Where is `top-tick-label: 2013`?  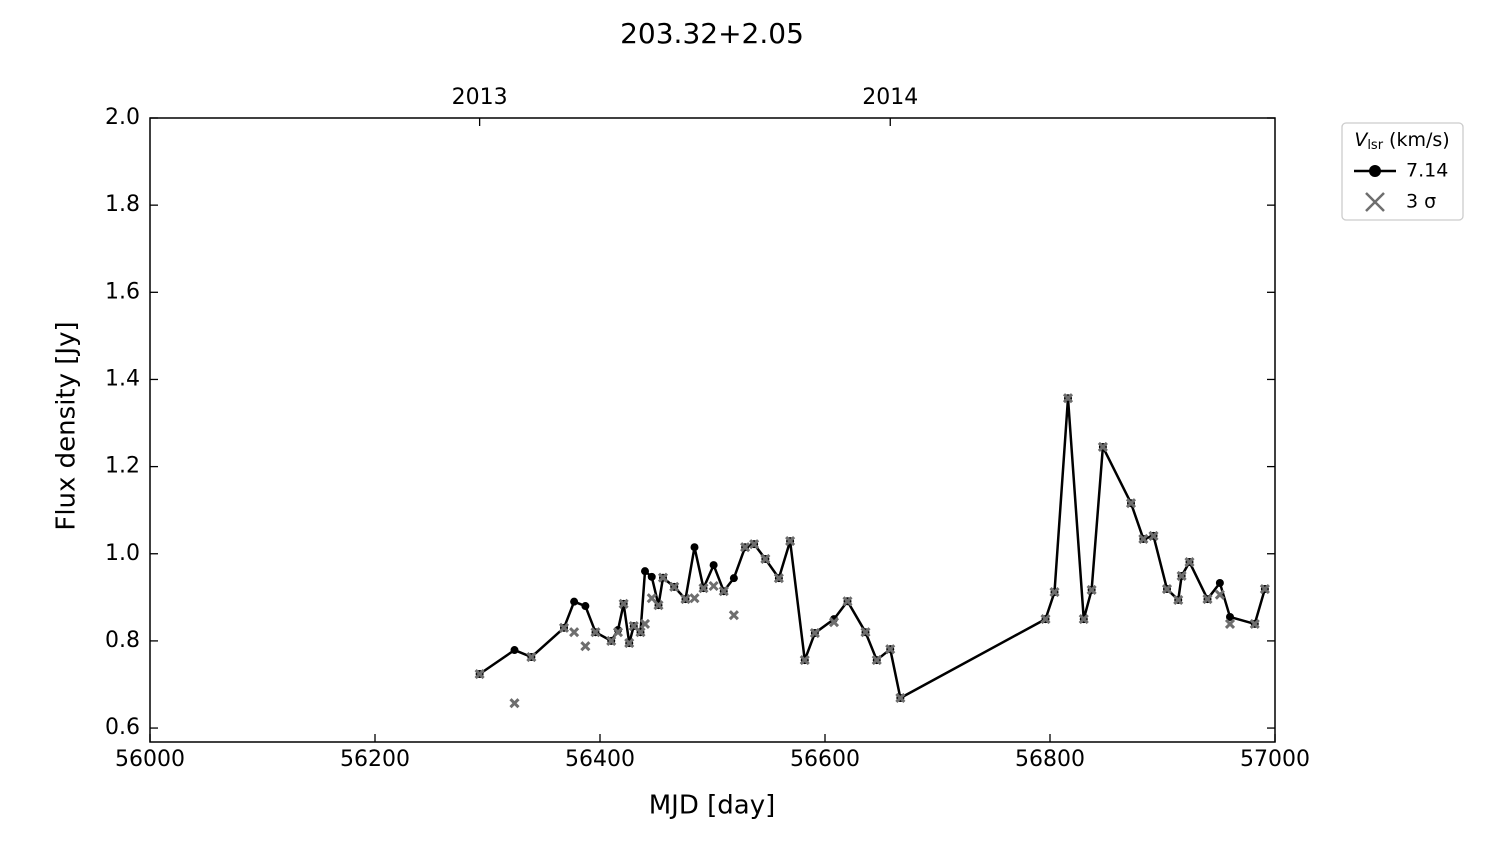 top-tick-label: 2013 is located at coordinates (480, 97).